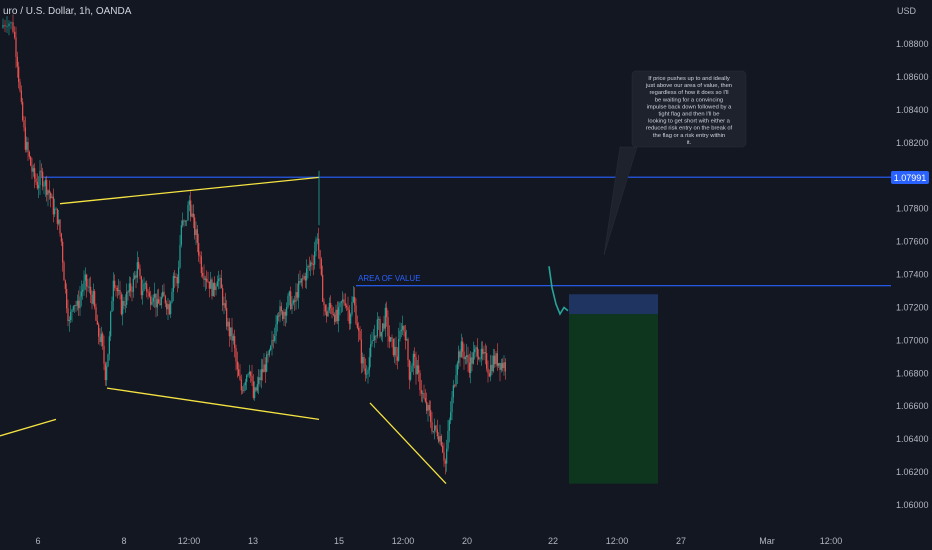  I want to click on stop-loss-zone, so click(613, 304).